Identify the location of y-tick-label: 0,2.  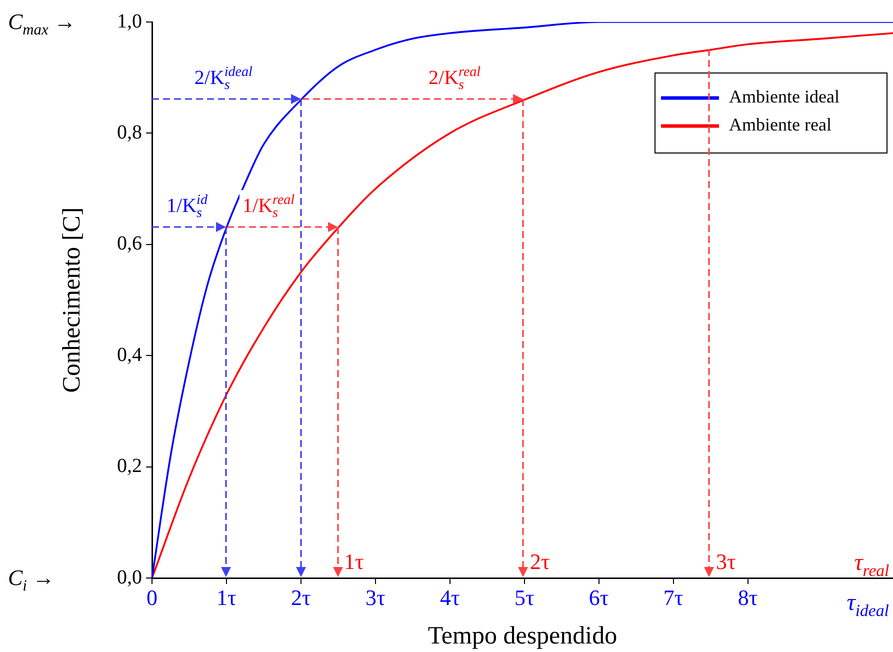
(129, 466).